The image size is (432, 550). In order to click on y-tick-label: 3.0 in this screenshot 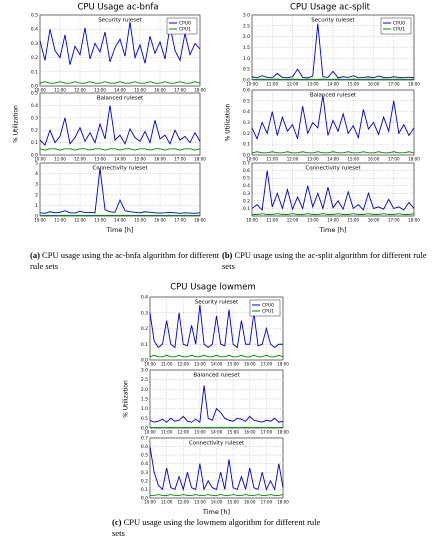, I will do `click(246, 16)`.